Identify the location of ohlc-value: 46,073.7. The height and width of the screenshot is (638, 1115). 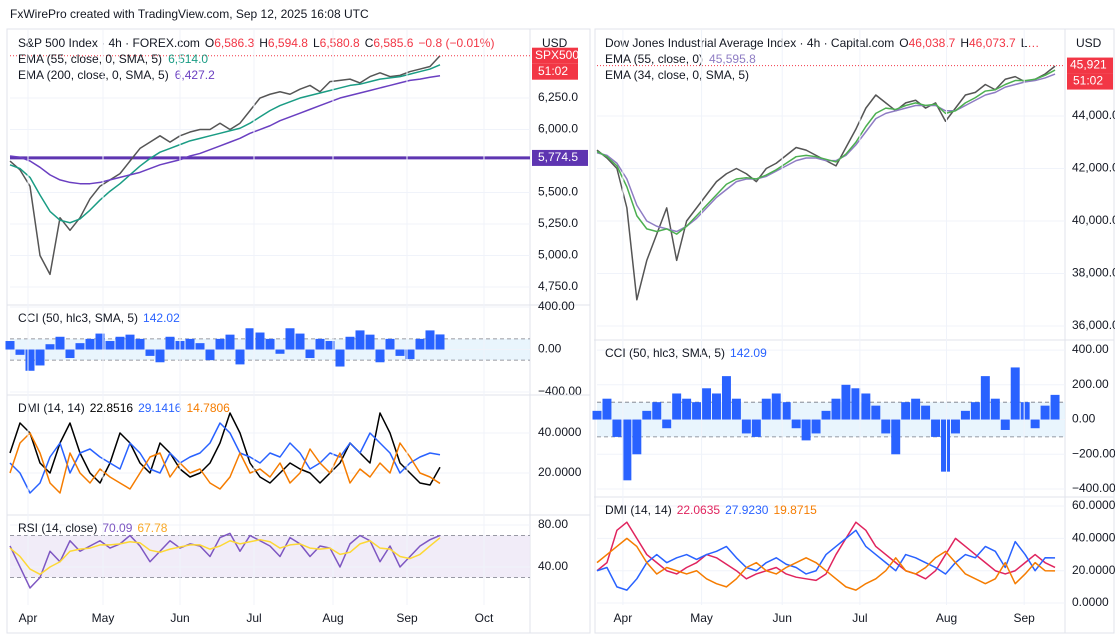
(992, 43).